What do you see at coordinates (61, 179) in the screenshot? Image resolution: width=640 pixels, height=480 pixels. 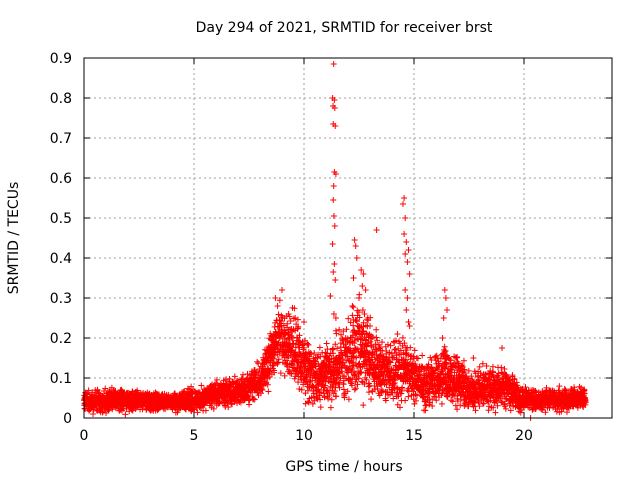 I see `y-tick-label: 0.6` at bounding box center [61, 179].